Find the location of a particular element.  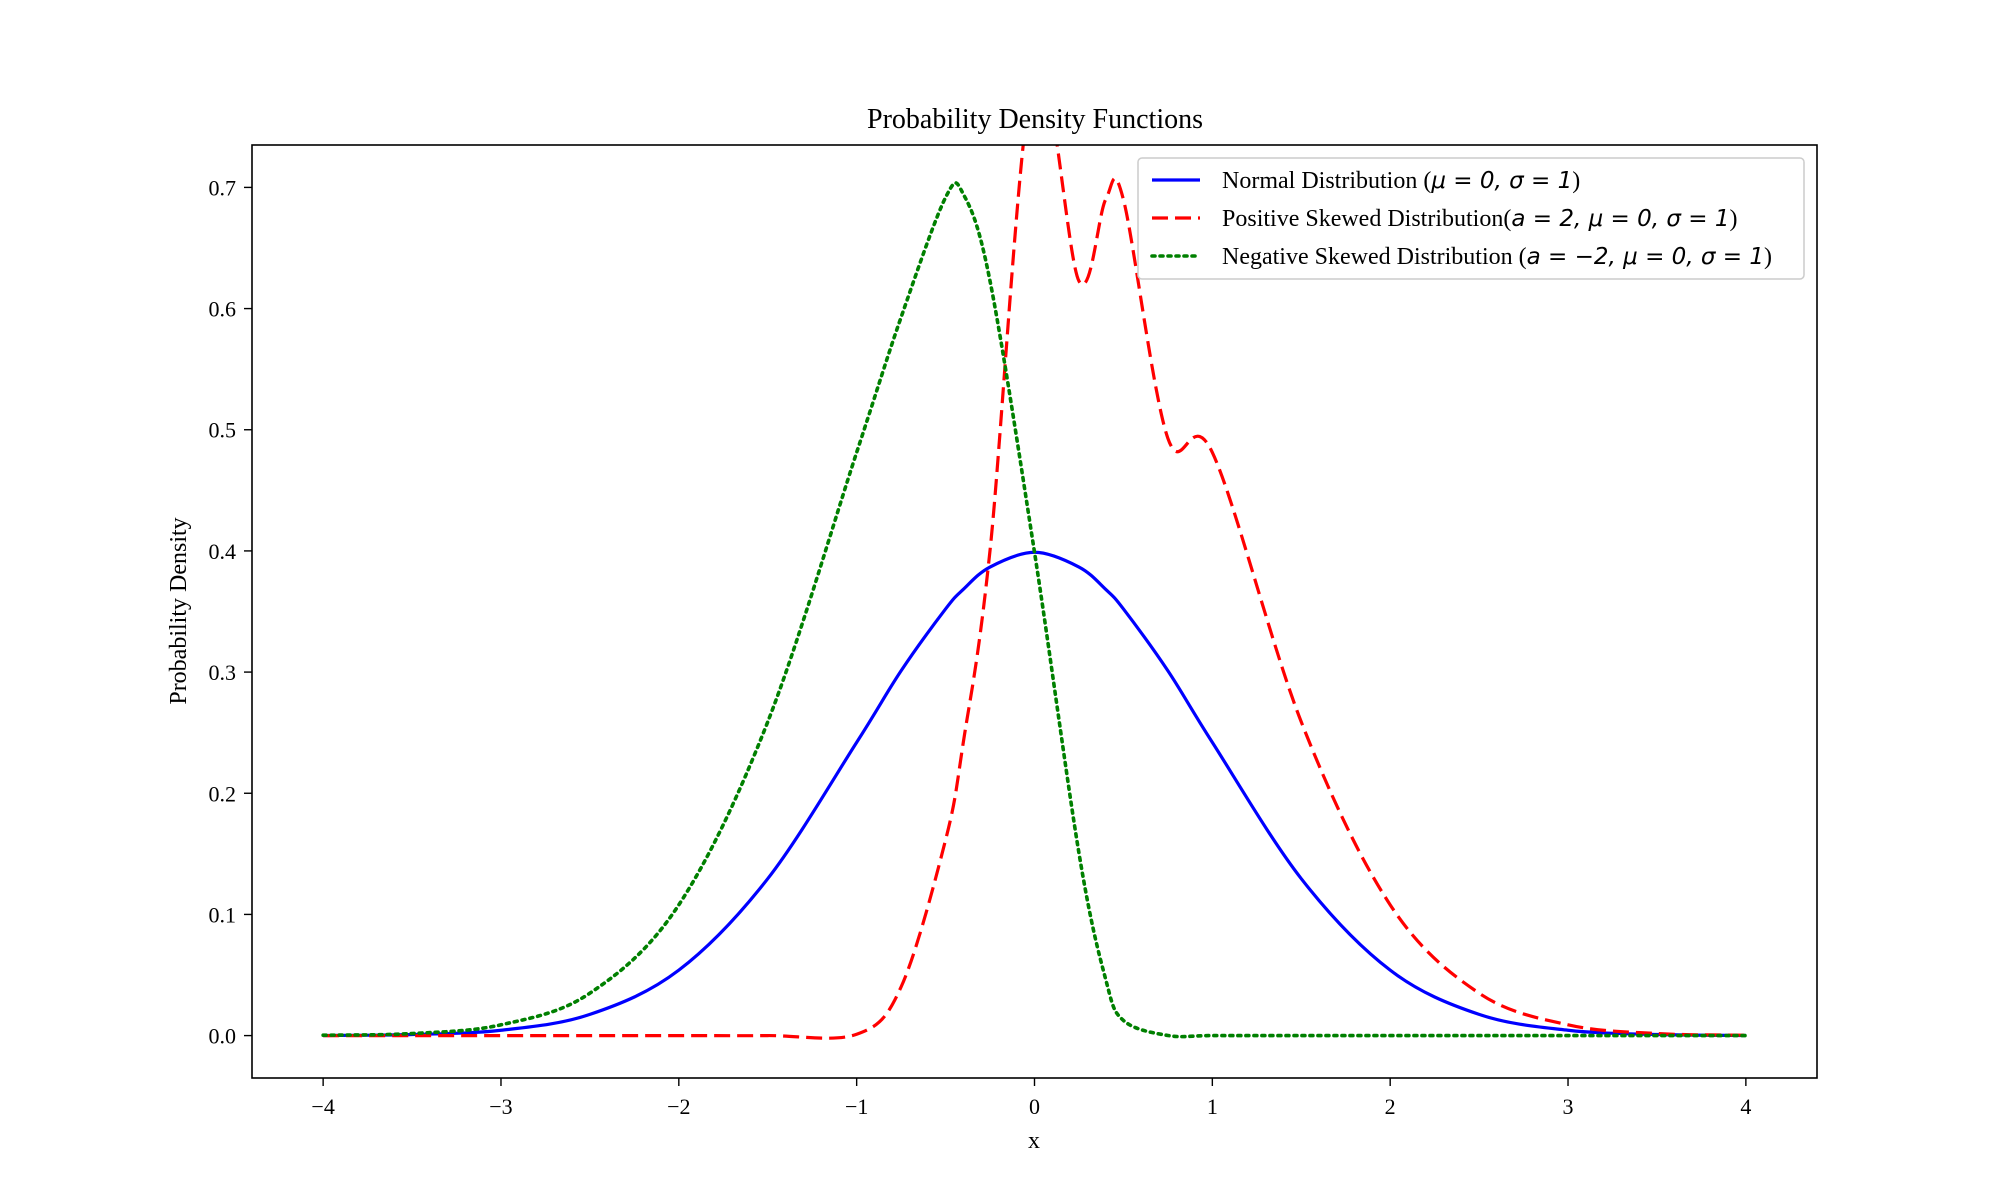

x-tick-label: −3 is located at coordinates (500, 1106).